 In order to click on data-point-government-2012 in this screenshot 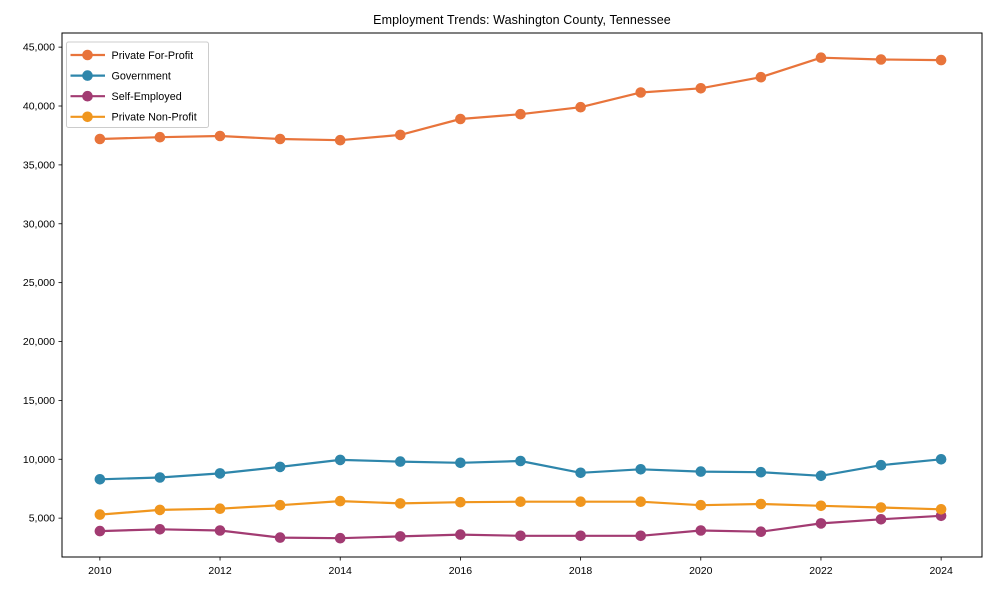, I will do `click(220, 473)`.